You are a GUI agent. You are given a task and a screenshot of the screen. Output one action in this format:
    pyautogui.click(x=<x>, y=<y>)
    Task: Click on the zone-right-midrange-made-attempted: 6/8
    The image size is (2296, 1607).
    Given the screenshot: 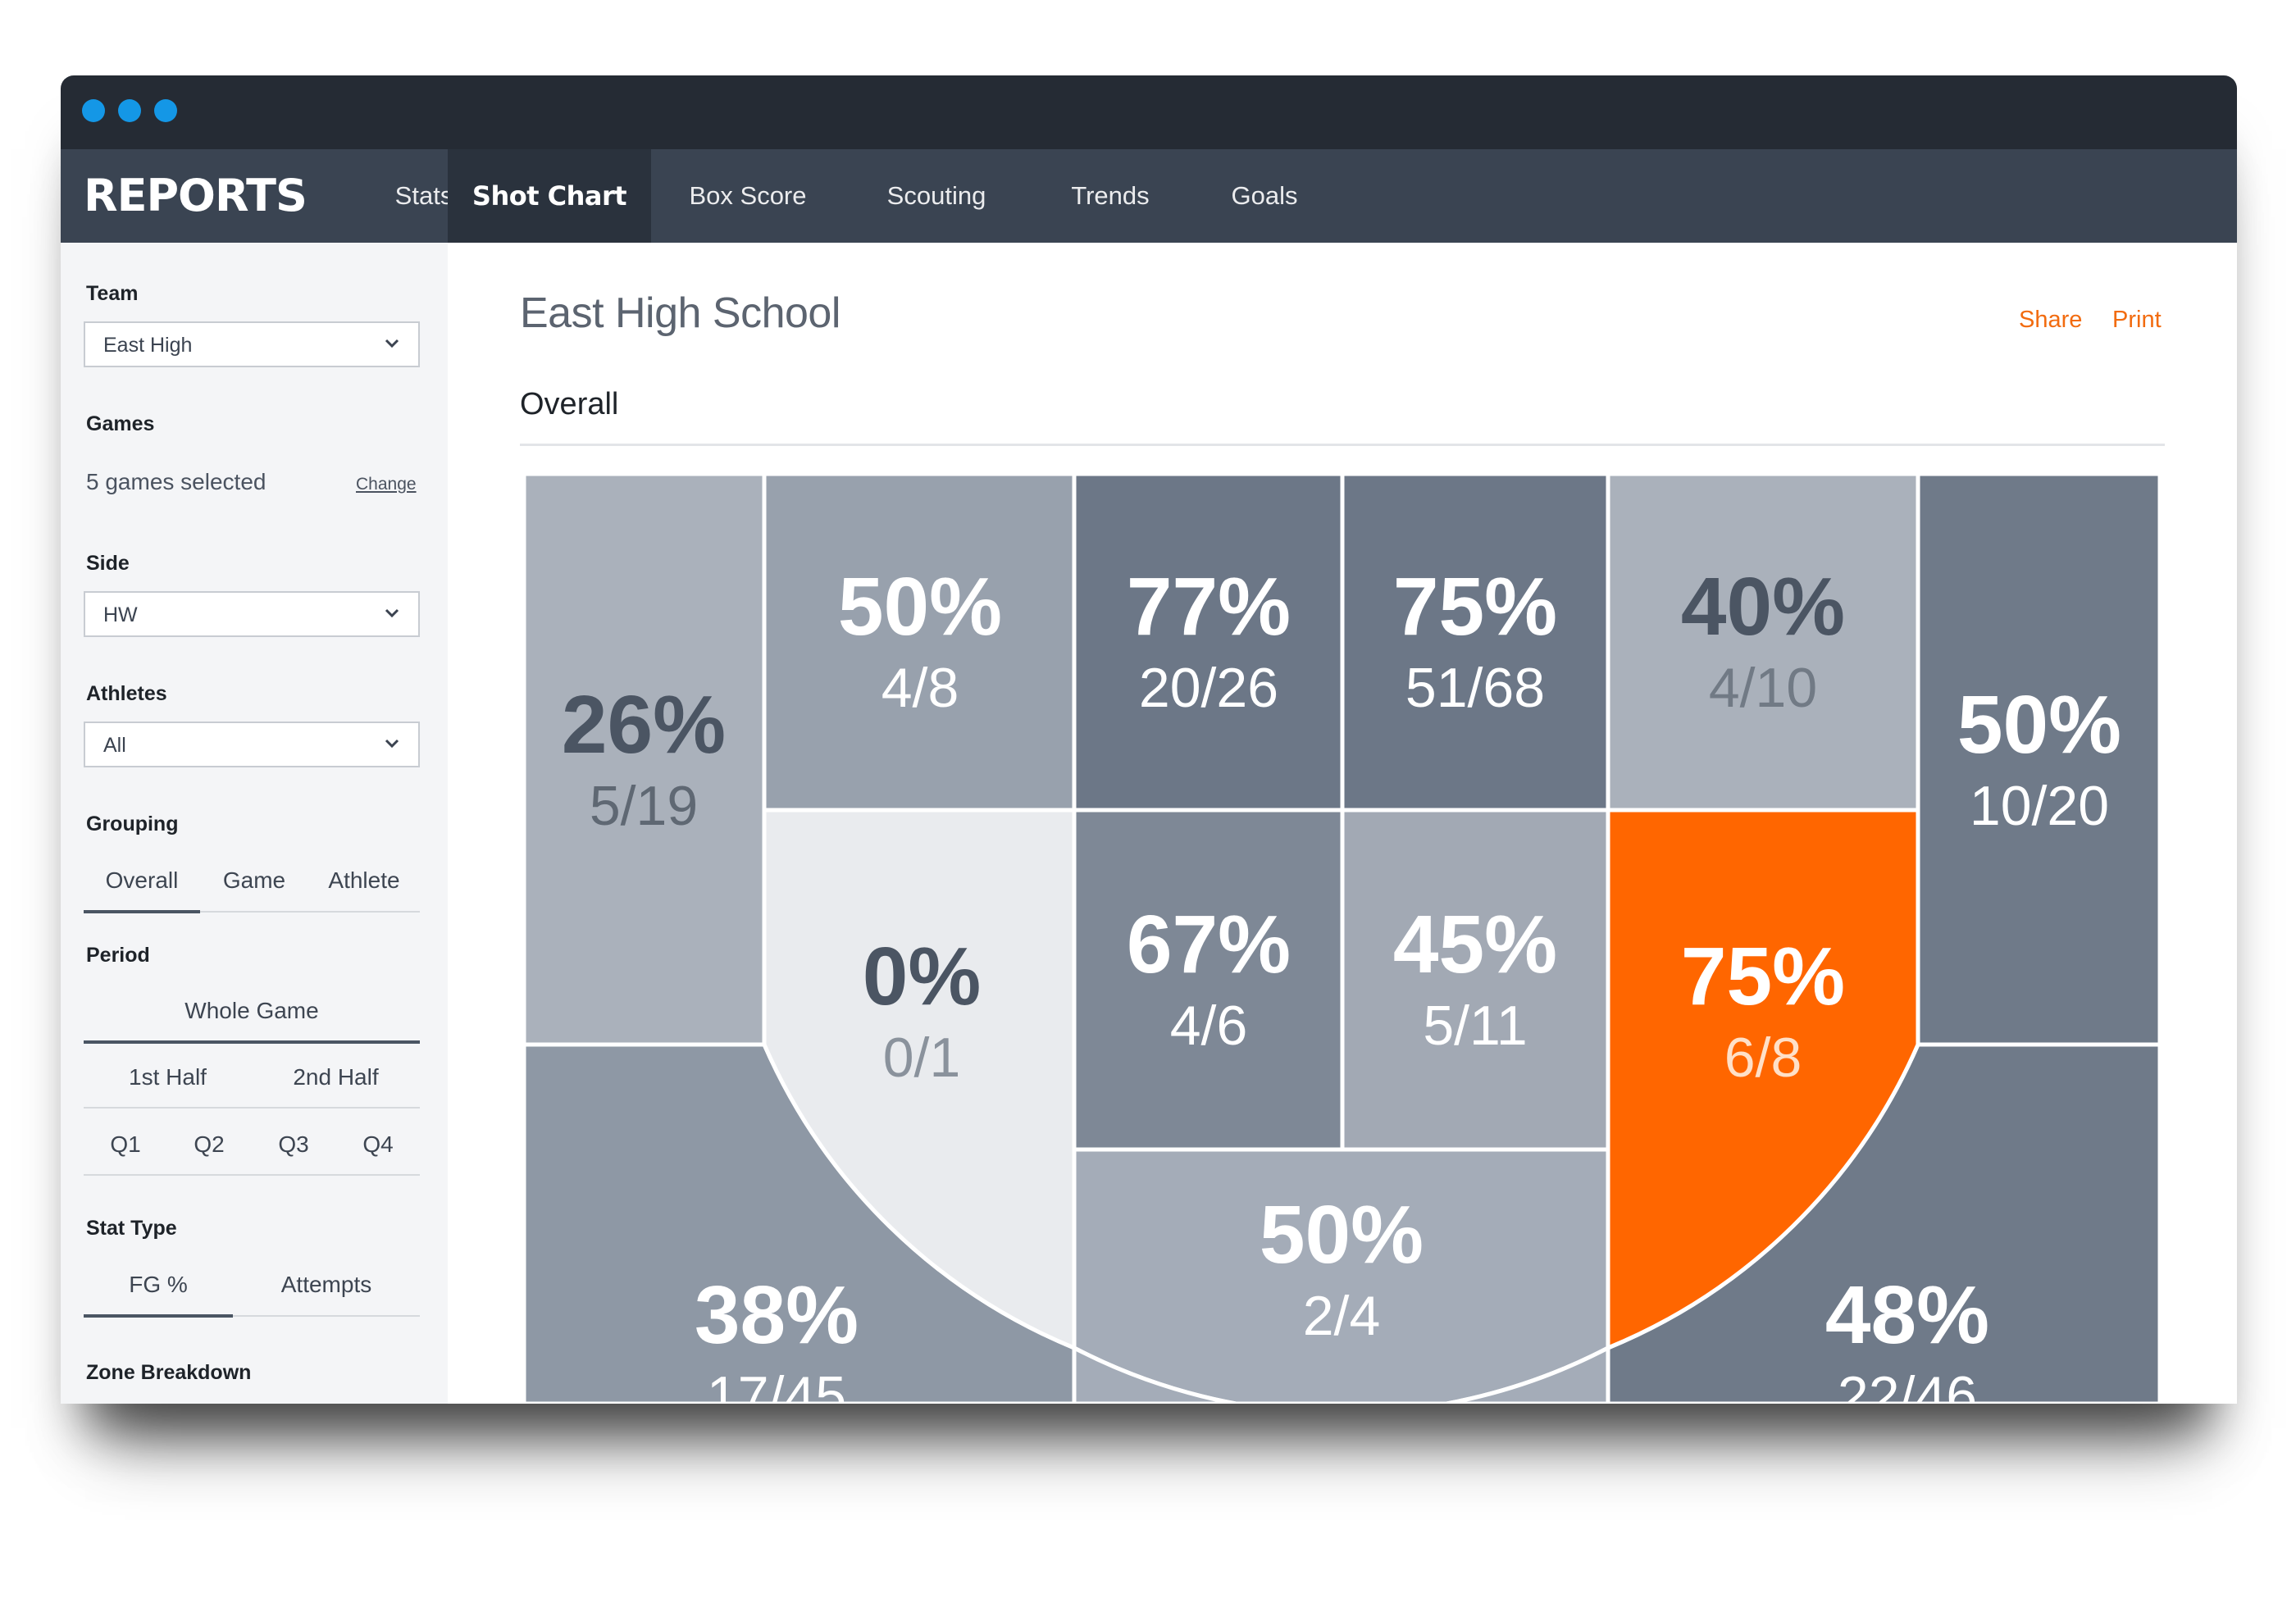 What is the action you would take?
    pyautogui.click(x=1763, y=1058)
    